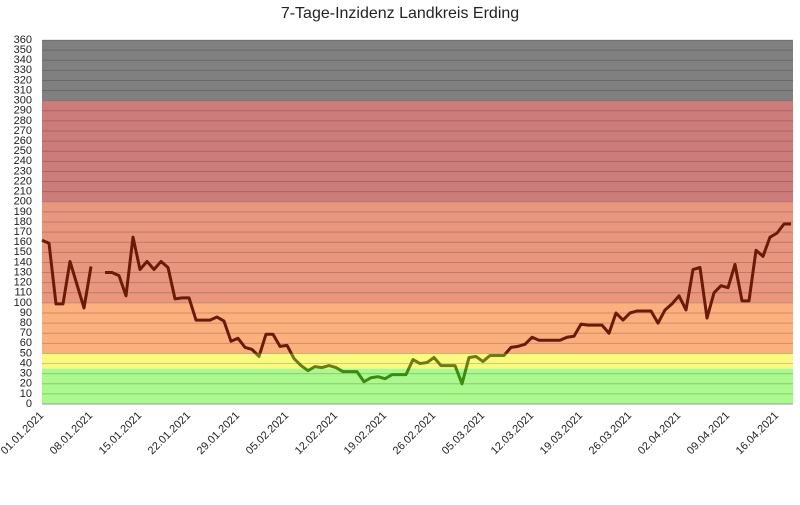  What do you see at coordinates (23, 222) in the screenshot?
I see `y-tick-label: 180` at bounding box center [23, 222].